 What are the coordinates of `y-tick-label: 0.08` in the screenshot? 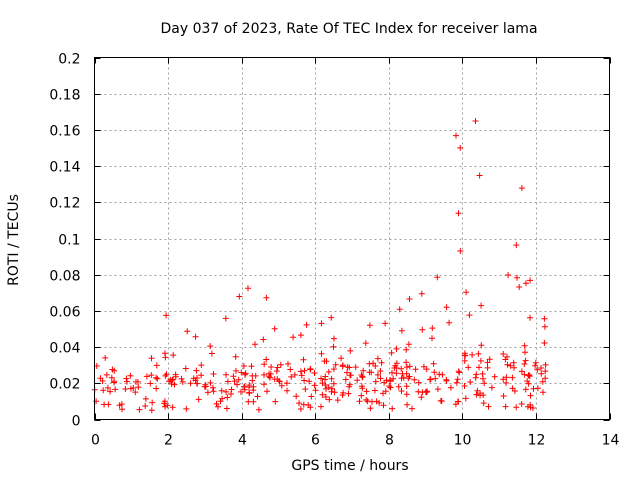 It's located at (64, 277).